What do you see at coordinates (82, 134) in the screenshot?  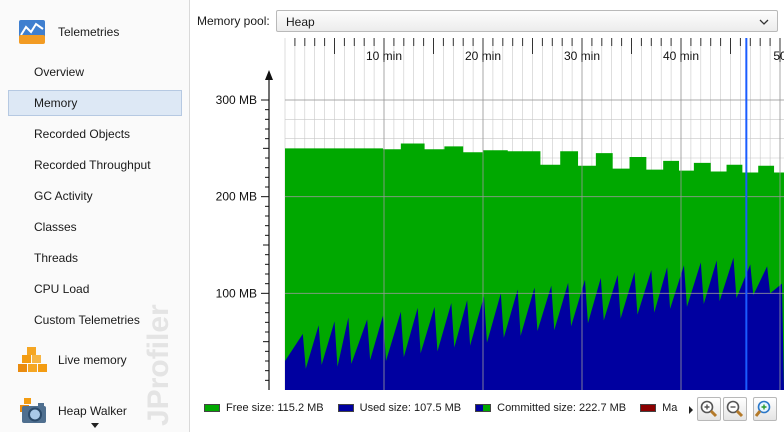 I see `sidebar-item-recorded-objects: Recorded Objects` at bounding box center [82, 134].